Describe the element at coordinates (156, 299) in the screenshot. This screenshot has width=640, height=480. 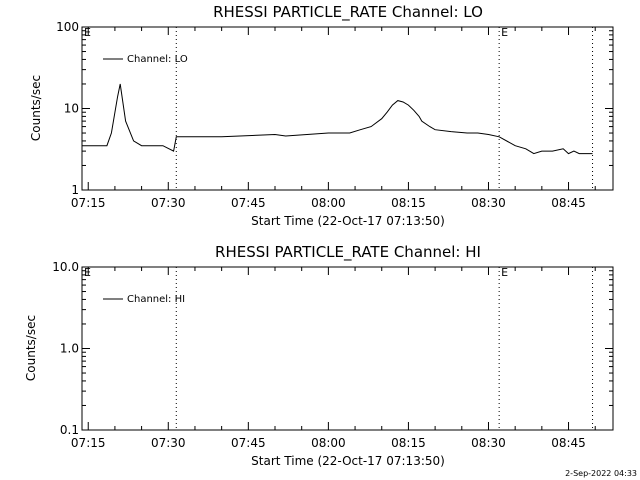
I see `legend-label-hi: Channel: HI` at that location.